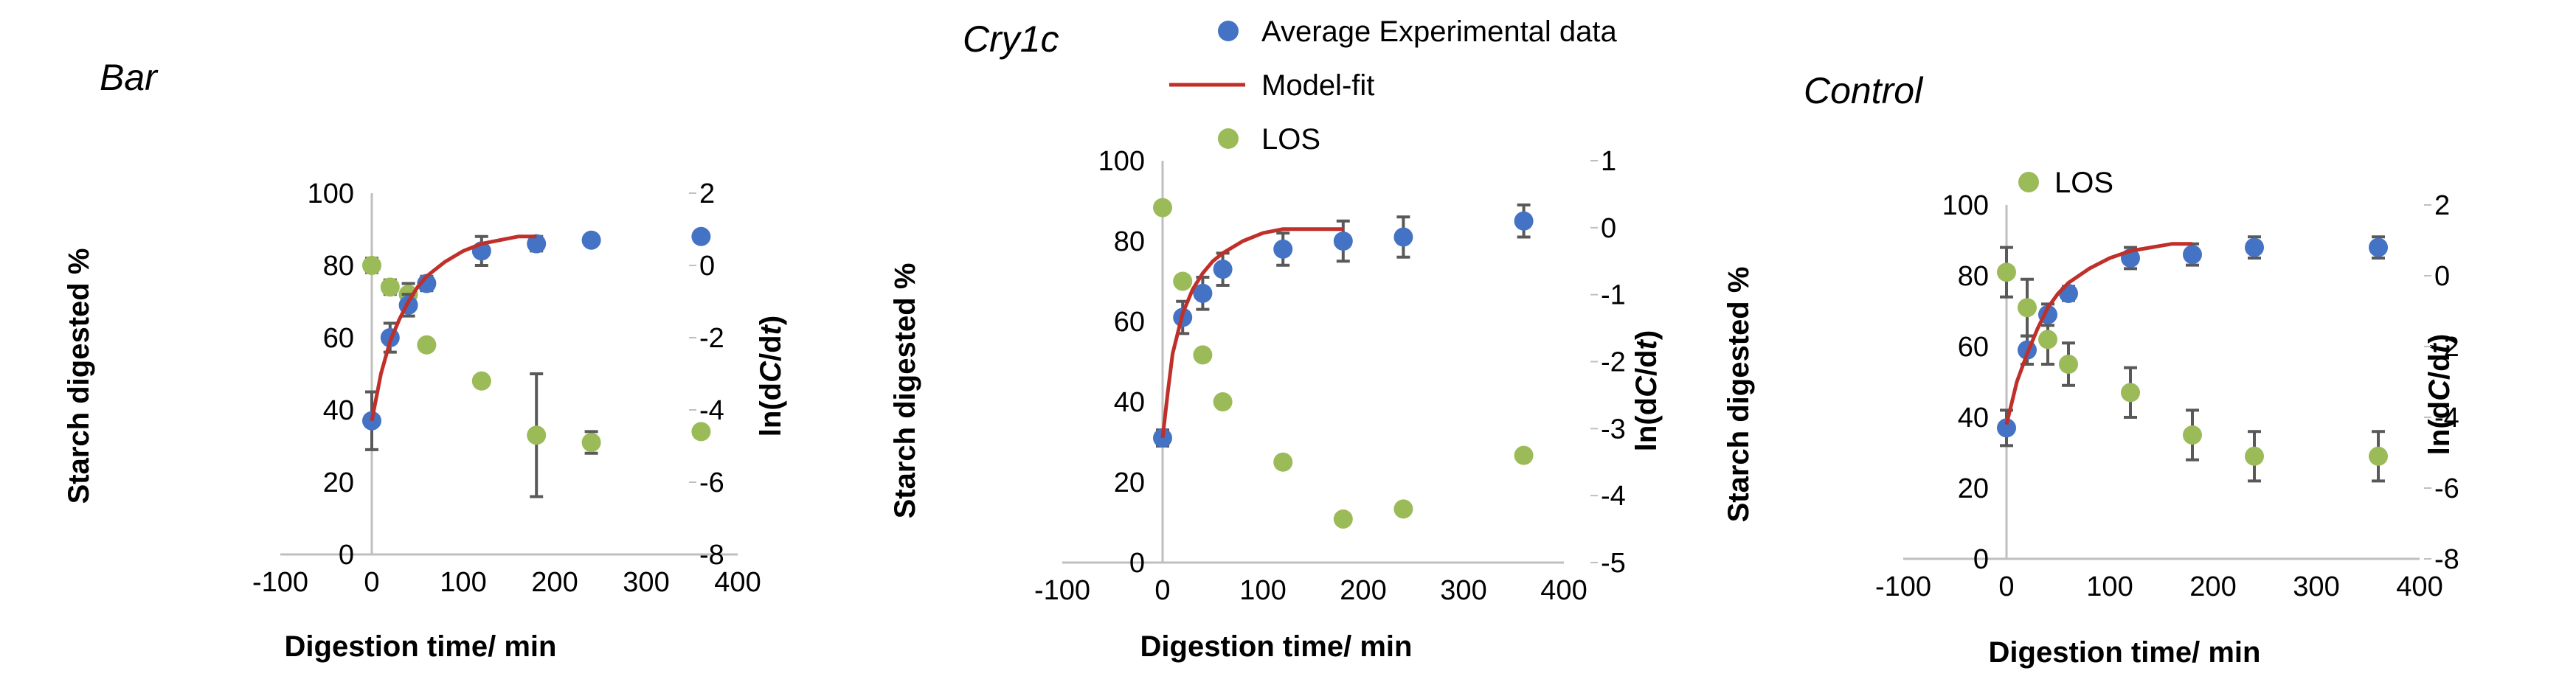 The image size is (2576, 696). I want to click on x-axis-title-bar: Digestion time/ min, so click(421, 646).